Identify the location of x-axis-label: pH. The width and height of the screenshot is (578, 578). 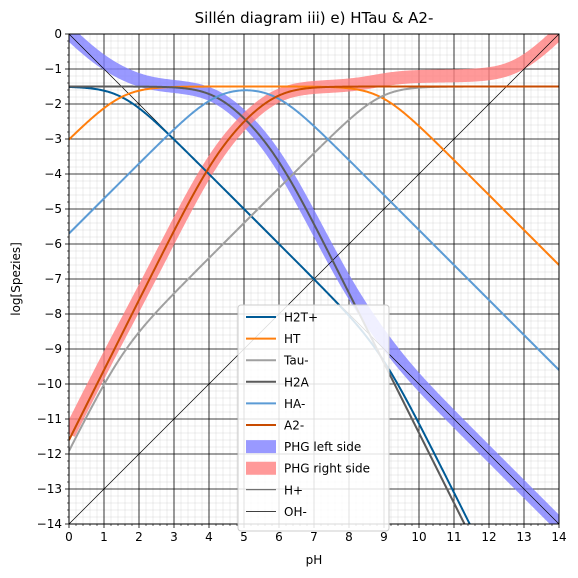
(314, 560).